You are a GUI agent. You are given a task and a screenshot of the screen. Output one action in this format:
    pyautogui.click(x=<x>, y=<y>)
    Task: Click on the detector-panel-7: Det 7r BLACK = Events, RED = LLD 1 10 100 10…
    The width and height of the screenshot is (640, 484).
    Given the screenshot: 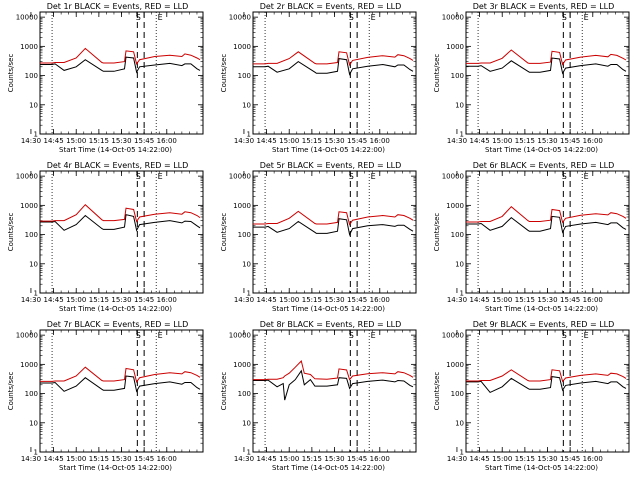 What is the action you would take?
    pyautogui.click(x=105, y=396)
    